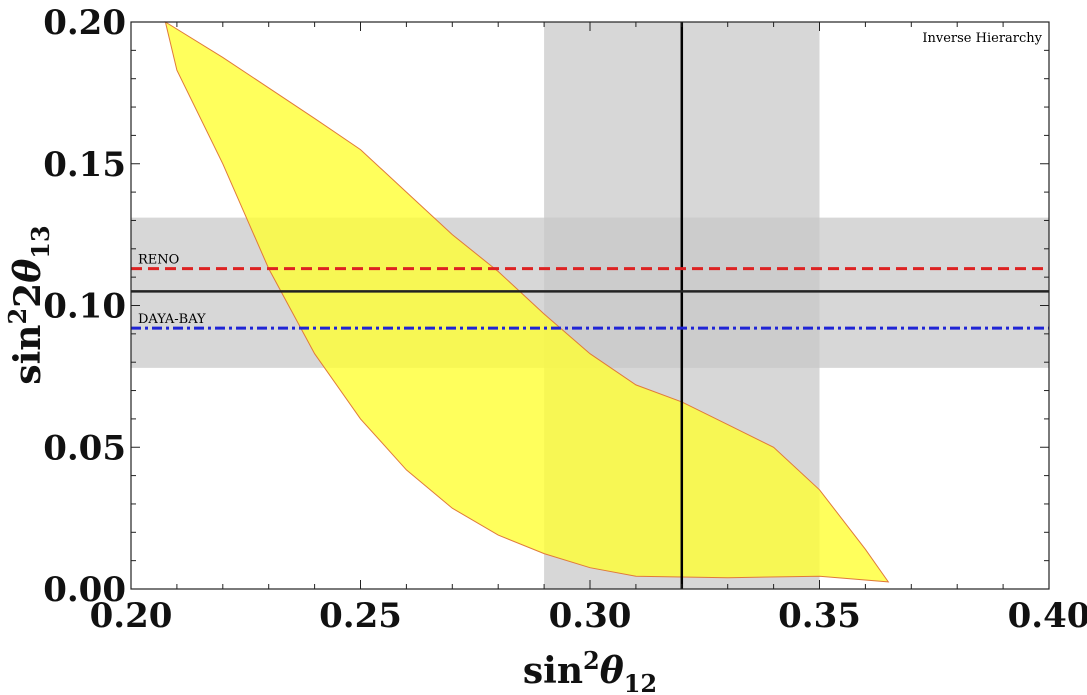  I want to click on reno-label: RENO, so click(158, 260).